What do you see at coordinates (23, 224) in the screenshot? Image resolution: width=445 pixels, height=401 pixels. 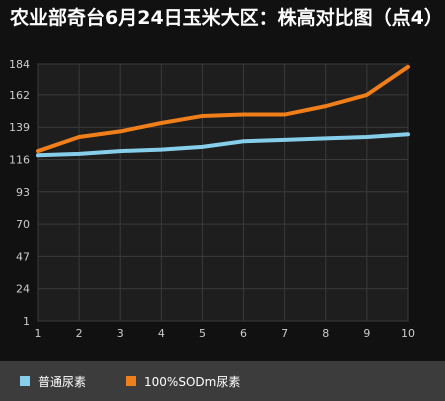 I see `y-tick-label: 70` at bounding box center [23, 224].